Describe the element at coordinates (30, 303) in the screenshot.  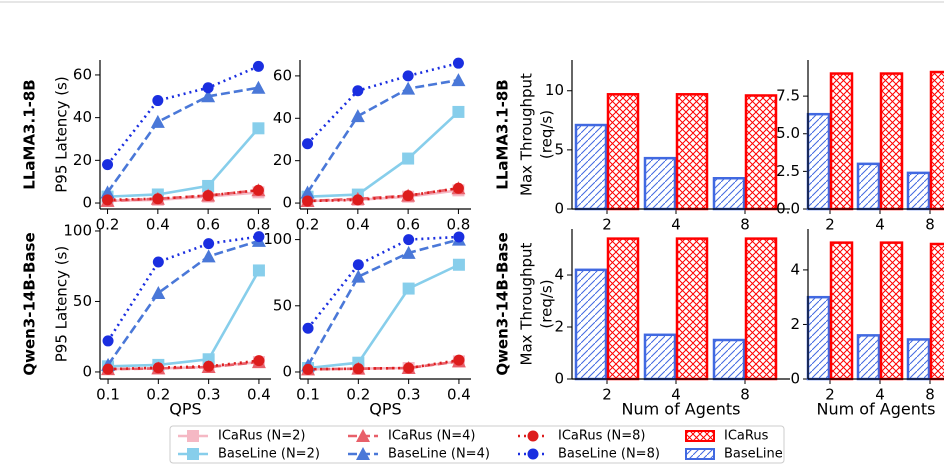
I see `row-label: Qwen3-14B-Base` at that location.